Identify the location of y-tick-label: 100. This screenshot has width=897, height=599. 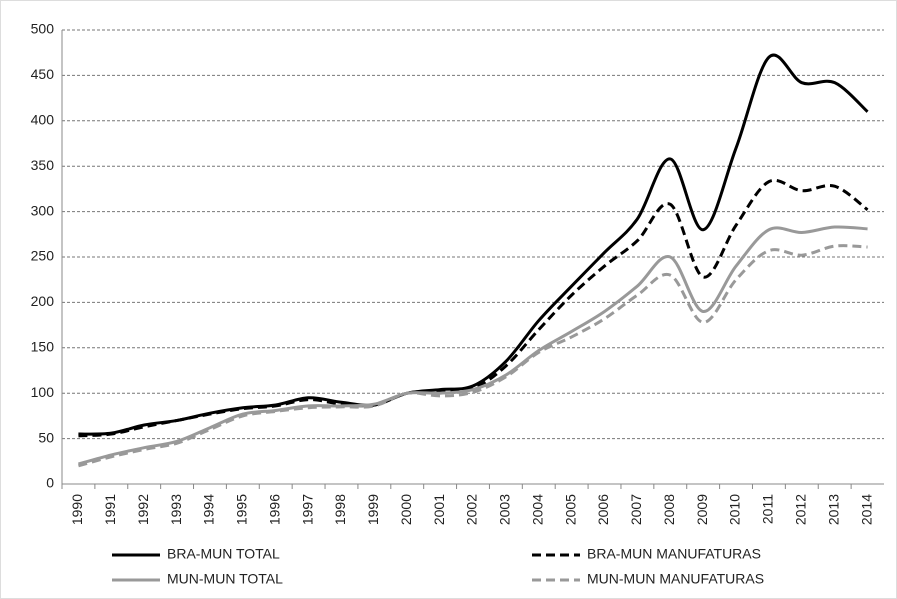
(43, 392).